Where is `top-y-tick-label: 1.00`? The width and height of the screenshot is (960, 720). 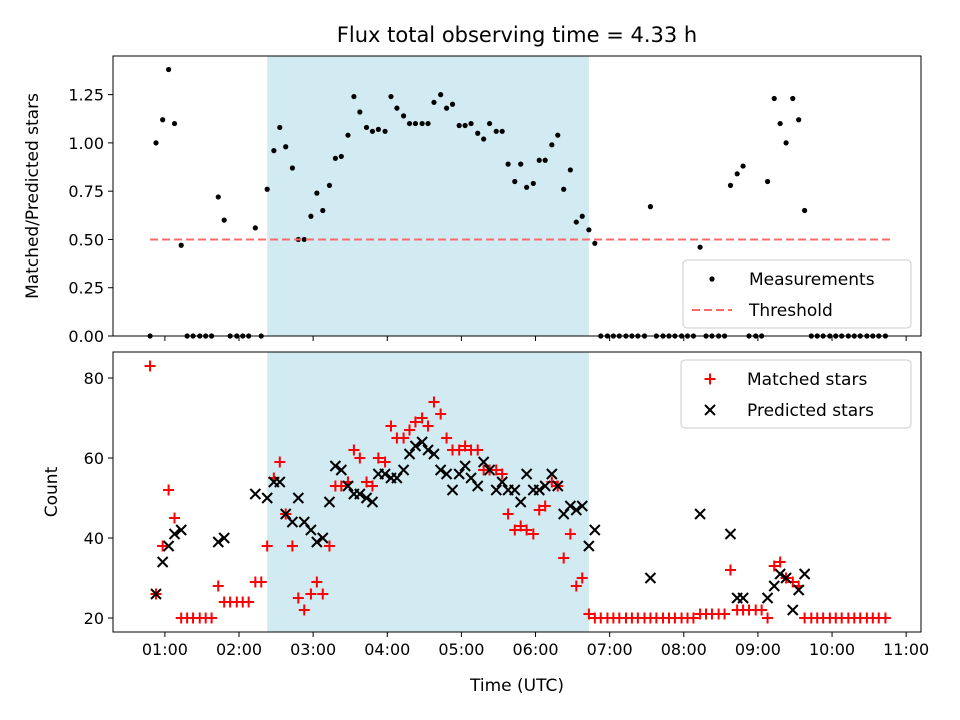
top-y-tick-label: 1.00 is located at coordinates (86, 143).